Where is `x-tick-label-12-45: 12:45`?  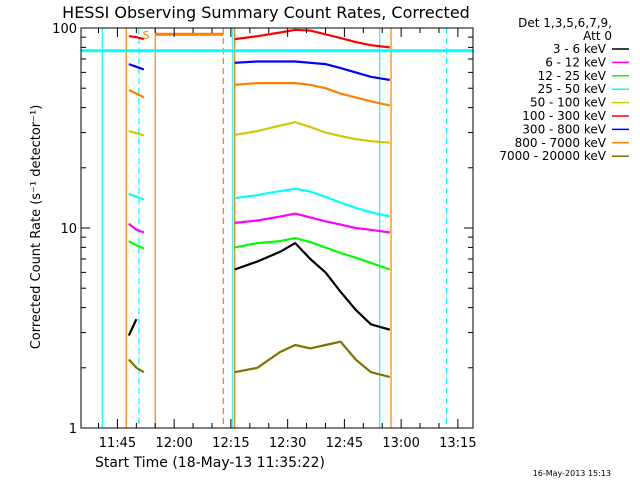
x-tick-label-12-45: 12:45 is located at coordinates (344, 443).